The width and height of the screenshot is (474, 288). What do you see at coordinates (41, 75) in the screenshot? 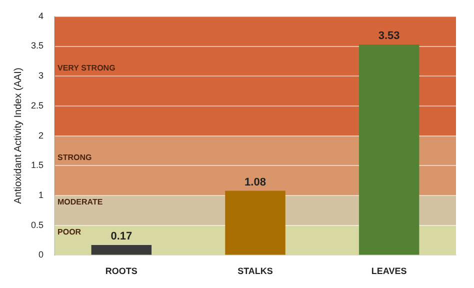
I see `y-tick-label: 3` at bounding box center [41, 75].